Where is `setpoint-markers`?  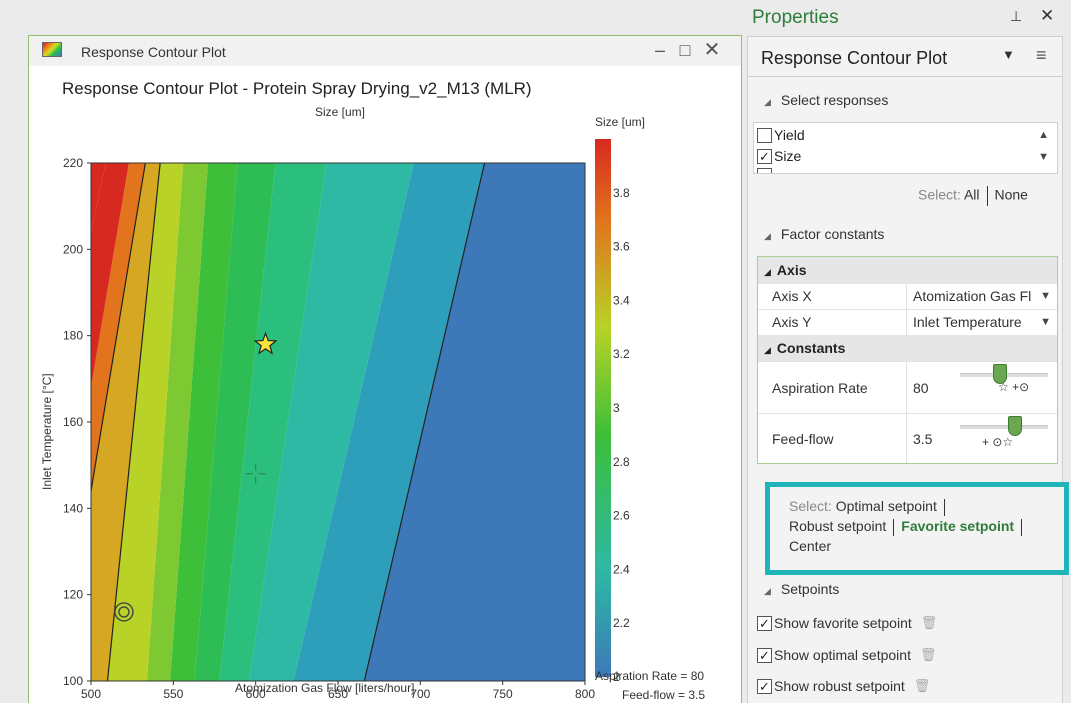 setpoint-markers is located at coordinates (196, 476).